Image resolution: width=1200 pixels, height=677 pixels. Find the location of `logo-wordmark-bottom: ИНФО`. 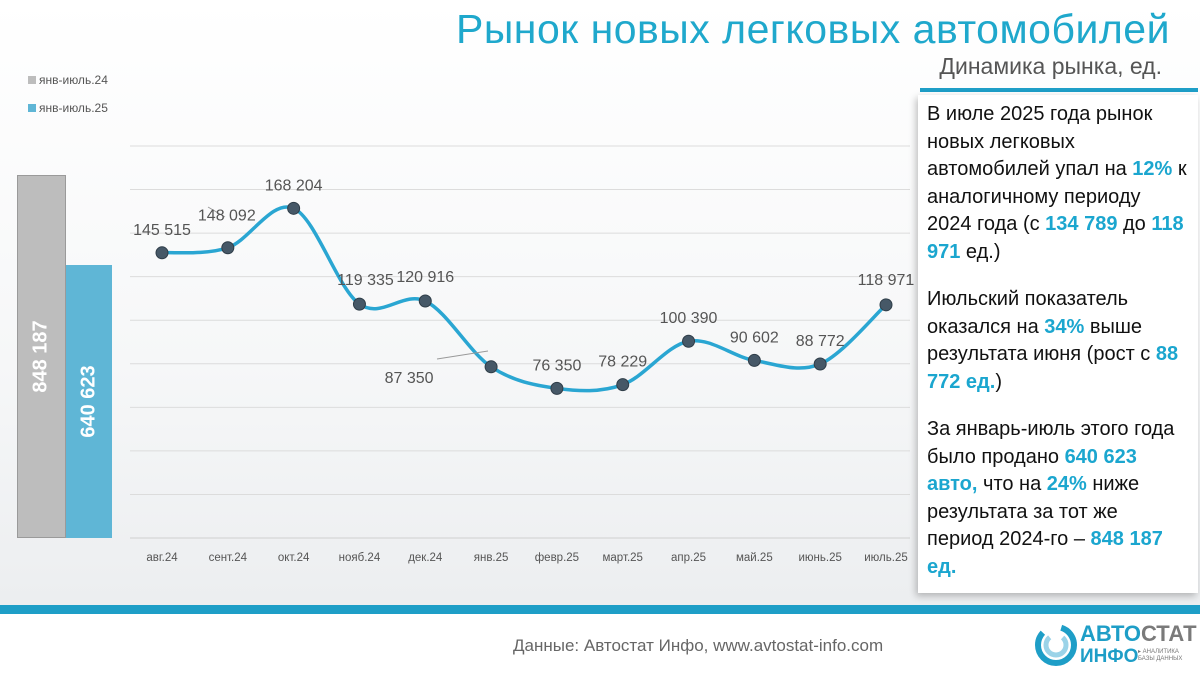

logo-wordmark-bottom: ИНФО is located at coordinates (1109, 656).